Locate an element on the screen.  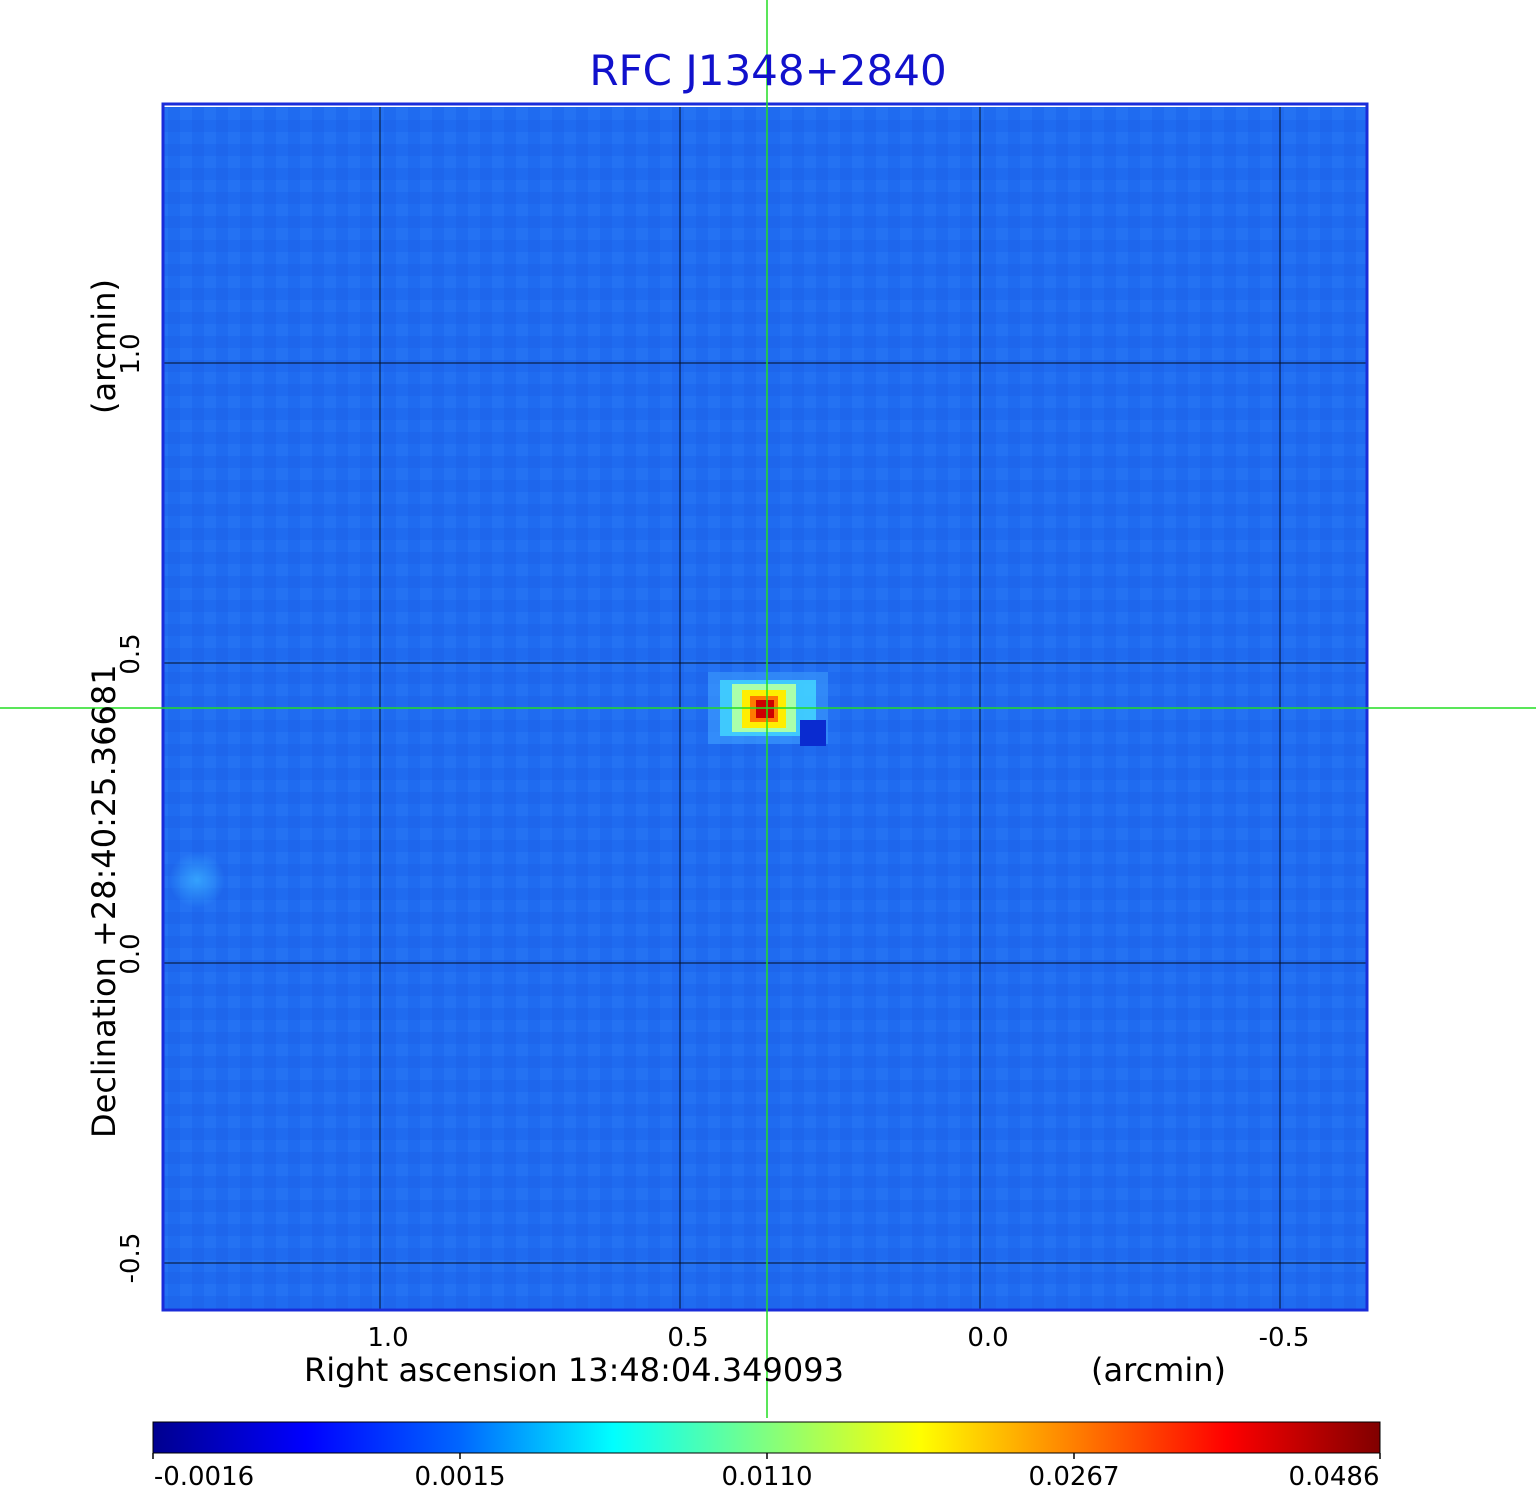
colorbar-label-1: 0.0015 is located at coordinates (460, 1477).